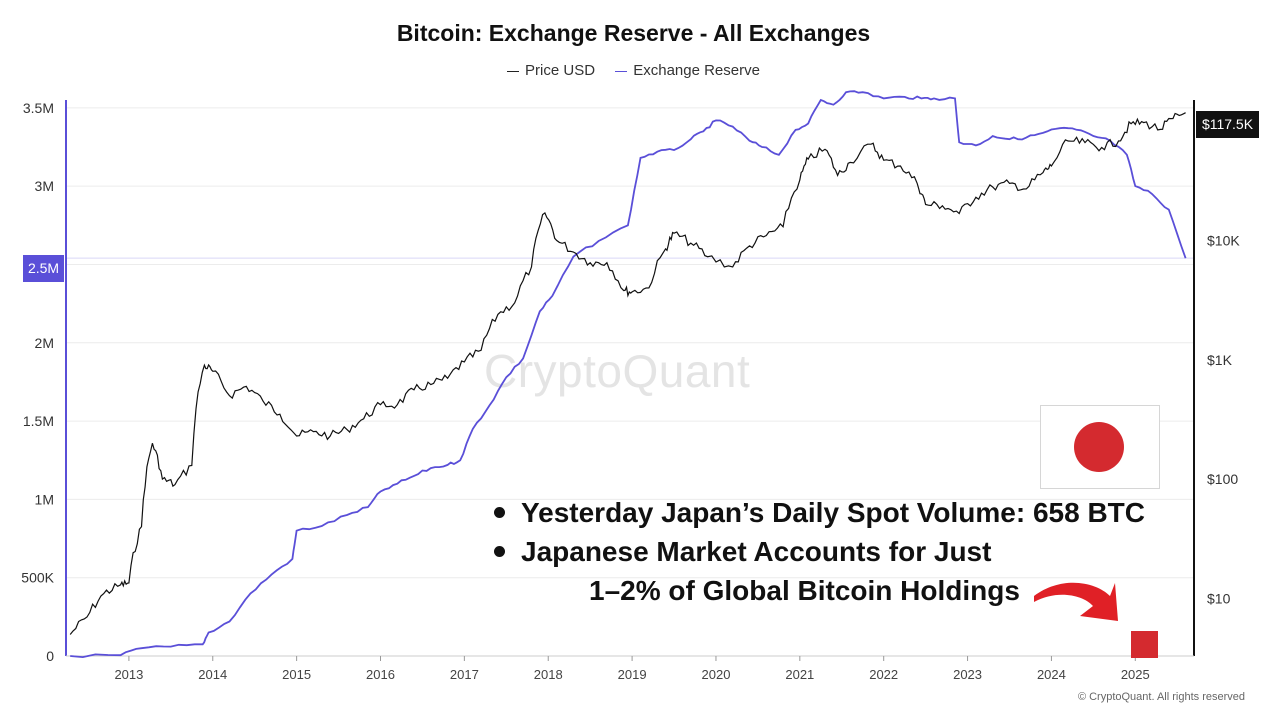 The width and height of the screenshot is (1267, 714). What do you see at coordinates (1076, 601) in the screenshot?
I see `red-arrow-icon` at bounding box center [1076, 601].